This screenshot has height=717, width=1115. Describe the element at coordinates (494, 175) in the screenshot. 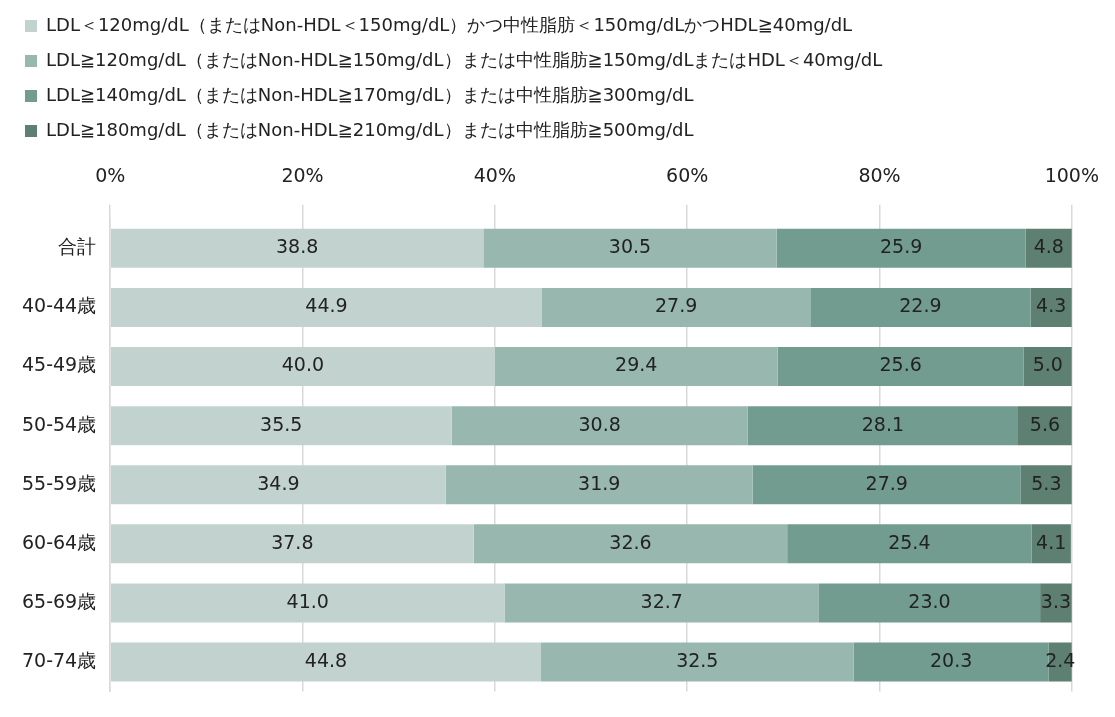

I see `x-tick-label: 40%` at that location.